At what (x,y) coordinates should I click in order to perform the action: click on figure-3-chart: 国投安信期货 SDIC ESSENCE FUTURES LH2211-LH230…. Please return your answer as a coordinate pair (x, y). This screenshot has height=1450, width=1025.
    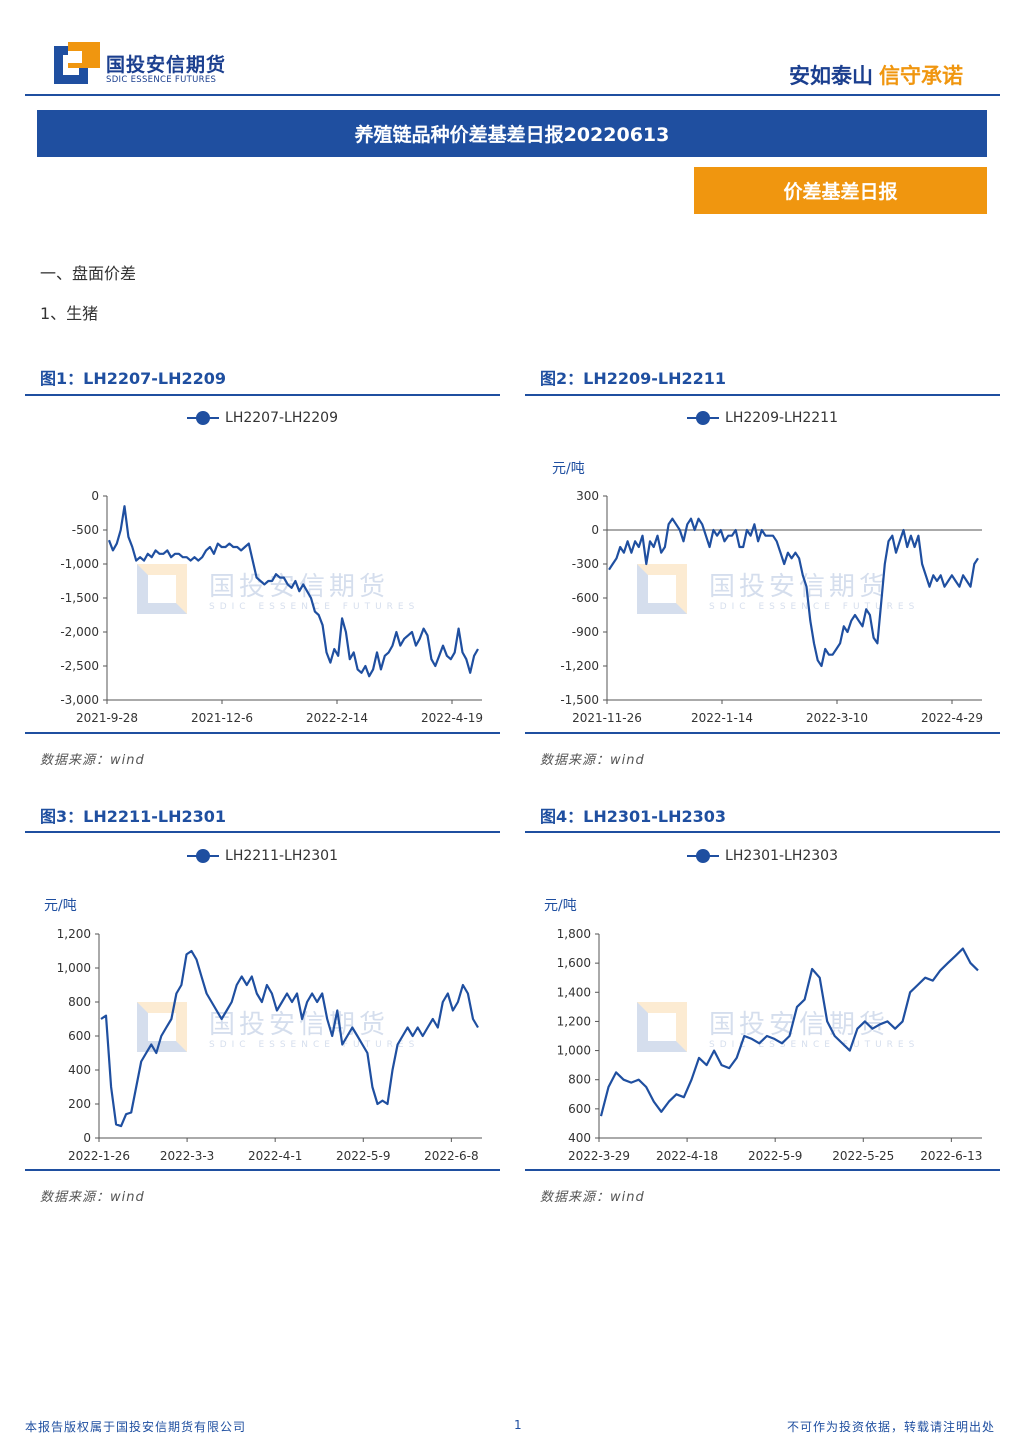
    Looking at the image, I should click on (262, 1003).